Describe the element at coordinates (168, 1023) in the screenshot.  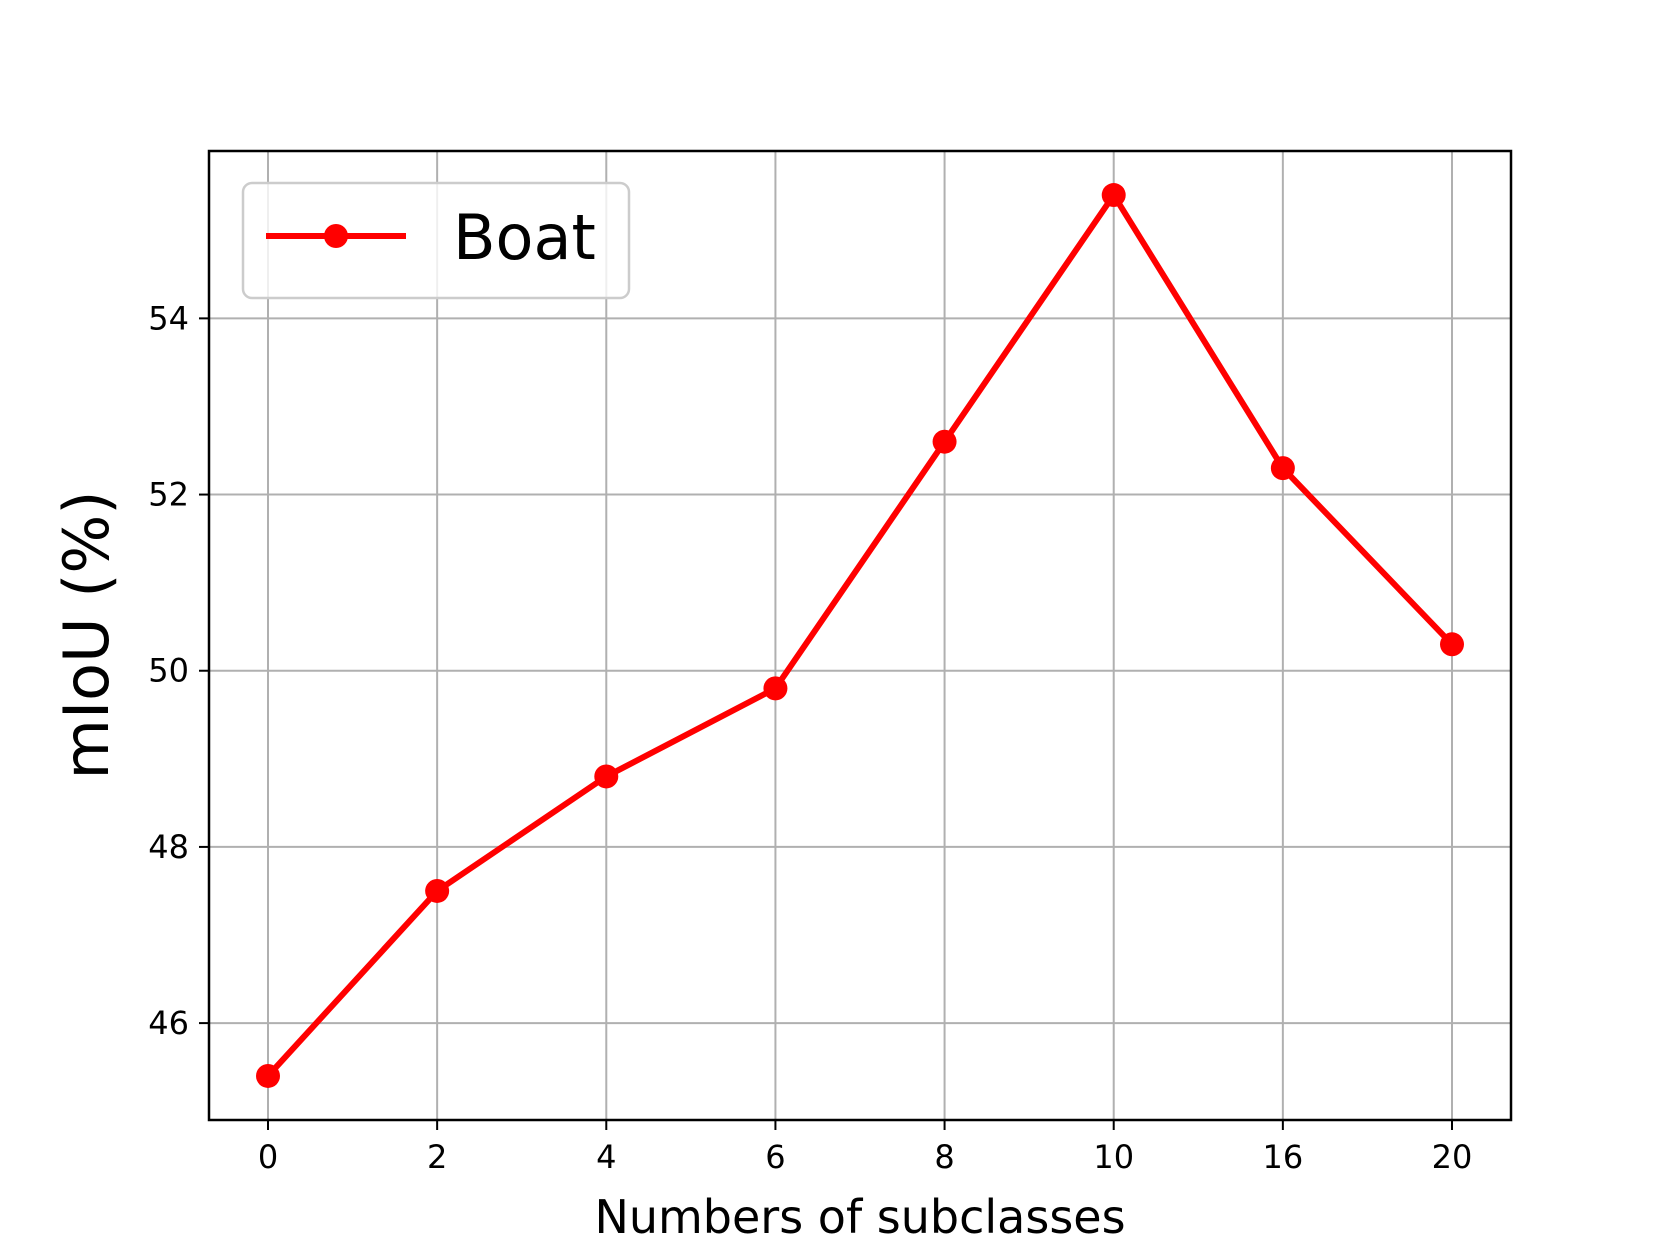
I see `y-tick-label: 46` at that location.